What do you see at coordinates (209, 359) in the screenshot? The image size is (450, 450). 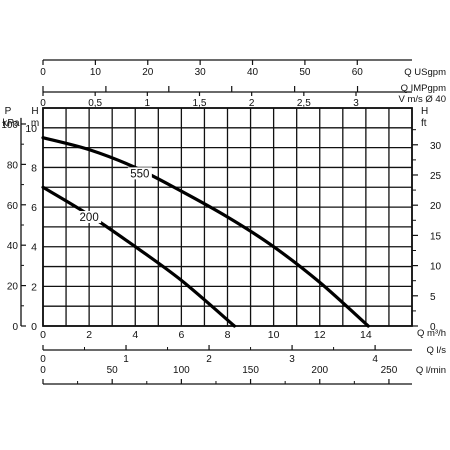 I see `tick-label-ls: 2` at bounding box center [209, 359].